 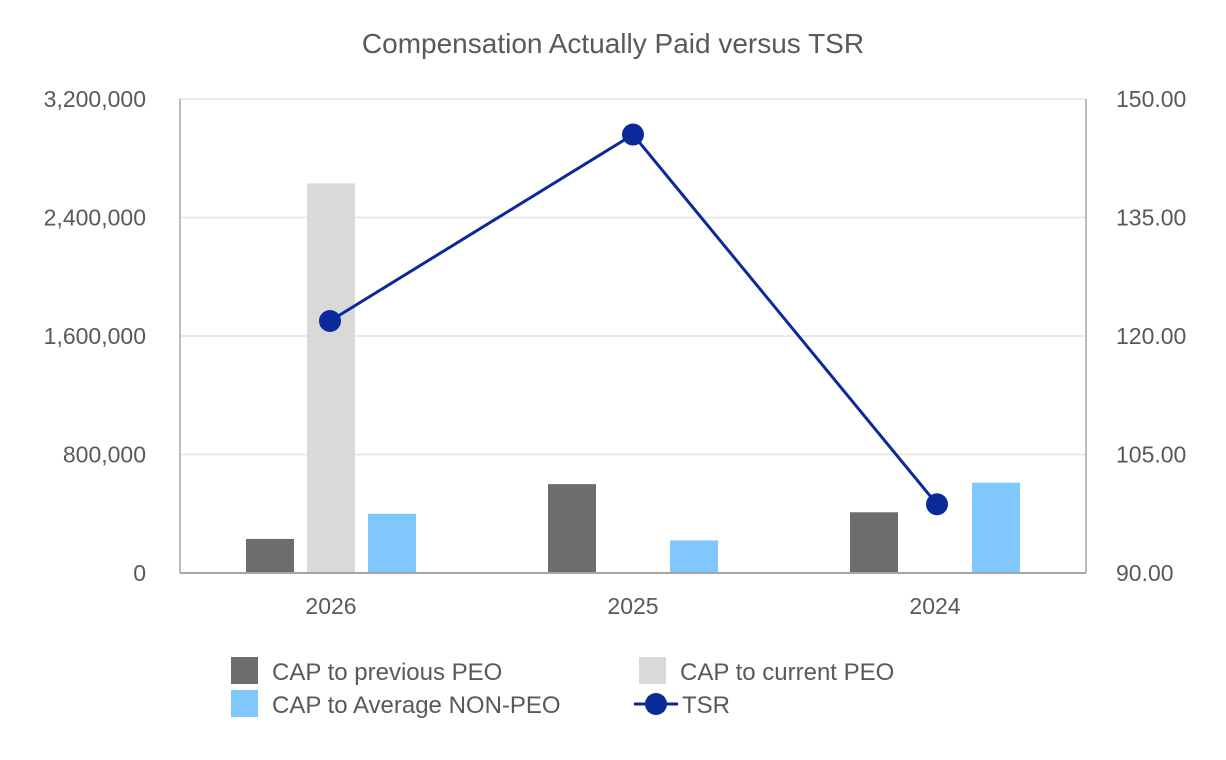 I want to click on y-left-tick-label: 1,600,000, so click(x=95, y=336).